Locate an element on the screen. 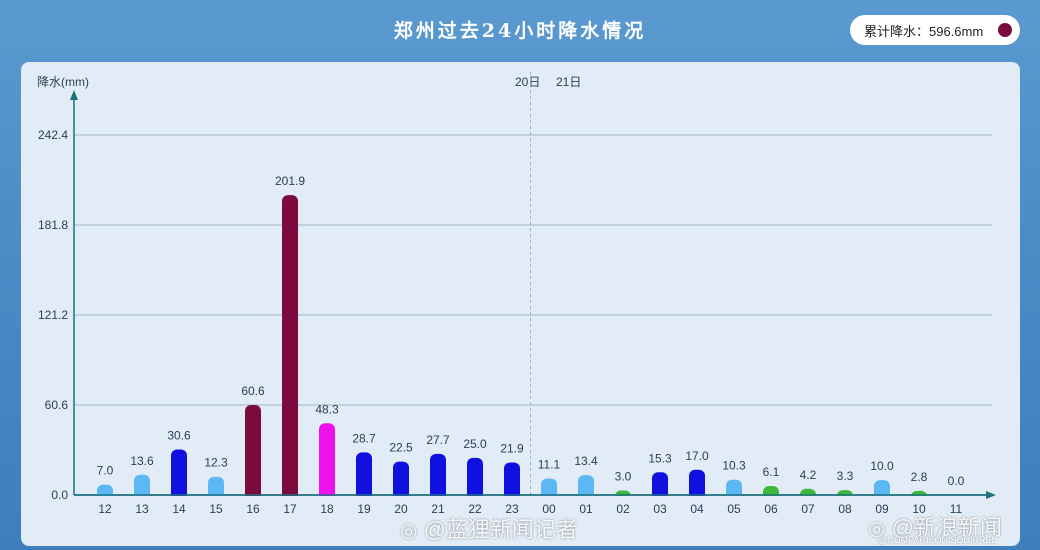  data-label: 12.3 is located at coordinates (216, 463).